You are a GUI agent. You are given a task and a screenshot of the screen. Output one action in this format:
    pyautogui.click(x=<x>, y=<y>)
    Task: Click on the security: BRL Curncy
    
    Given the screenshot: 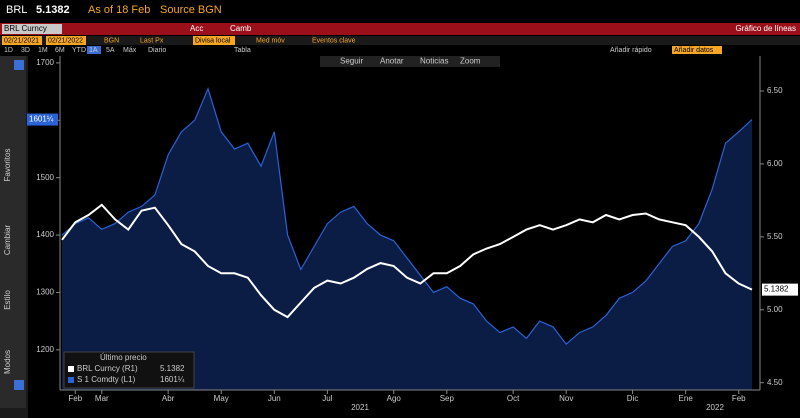 What is the action you would take?
    pyautogui.click(x=25, y=28)
    